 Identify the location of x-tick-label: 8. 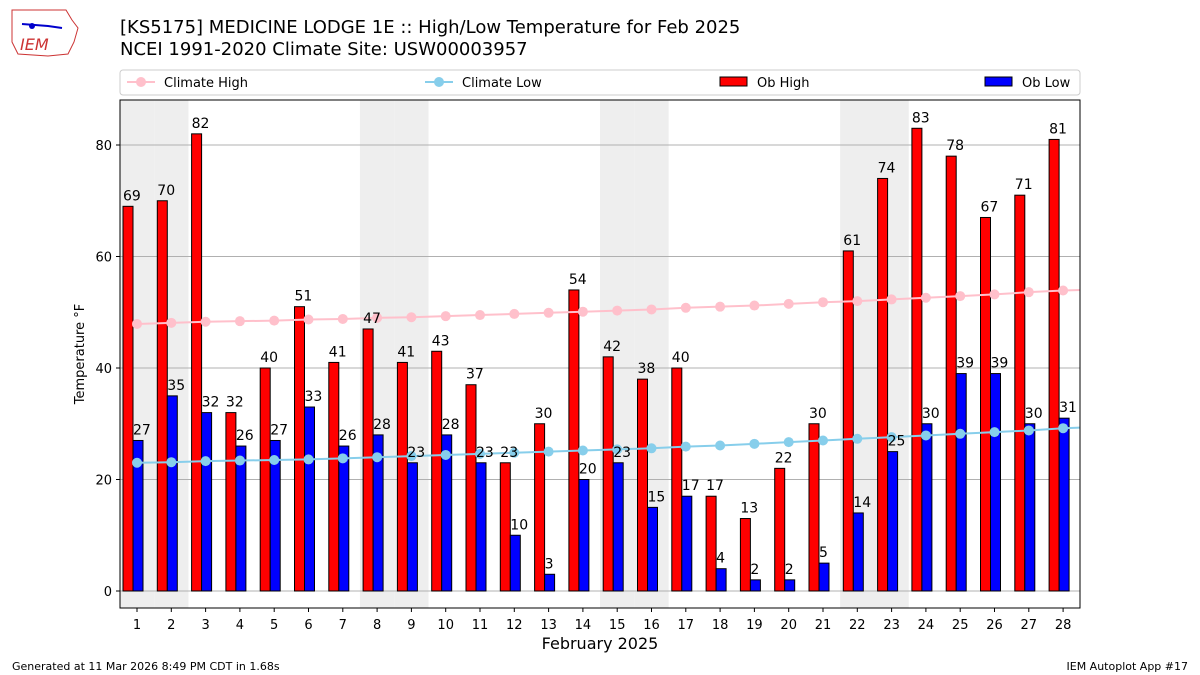
(377, 625).